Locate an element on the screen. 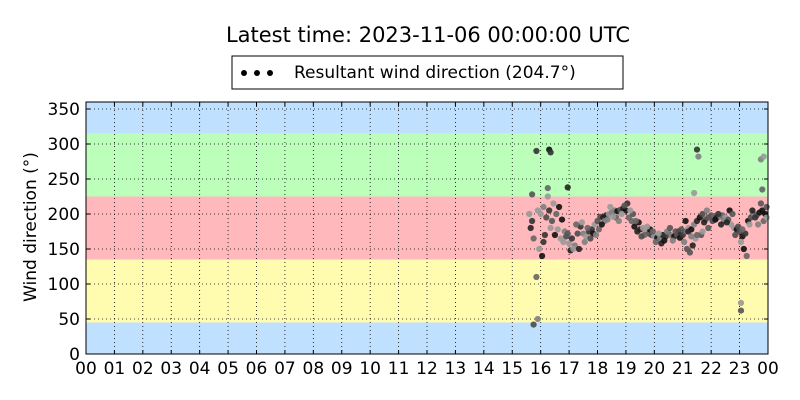 Image resolution: width=800 pixels, height=400 pixels. x-tick-label: 06 is located at coordinates (257, 369).